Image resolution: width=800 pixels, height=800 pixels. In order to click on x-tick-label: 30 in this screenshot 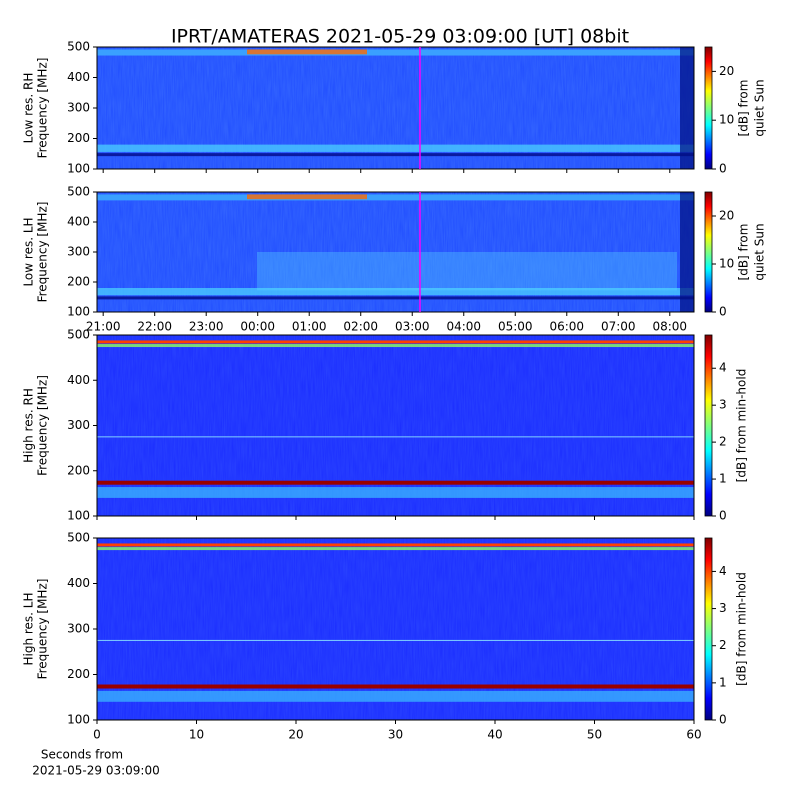, I will do `click(395, 735)`.